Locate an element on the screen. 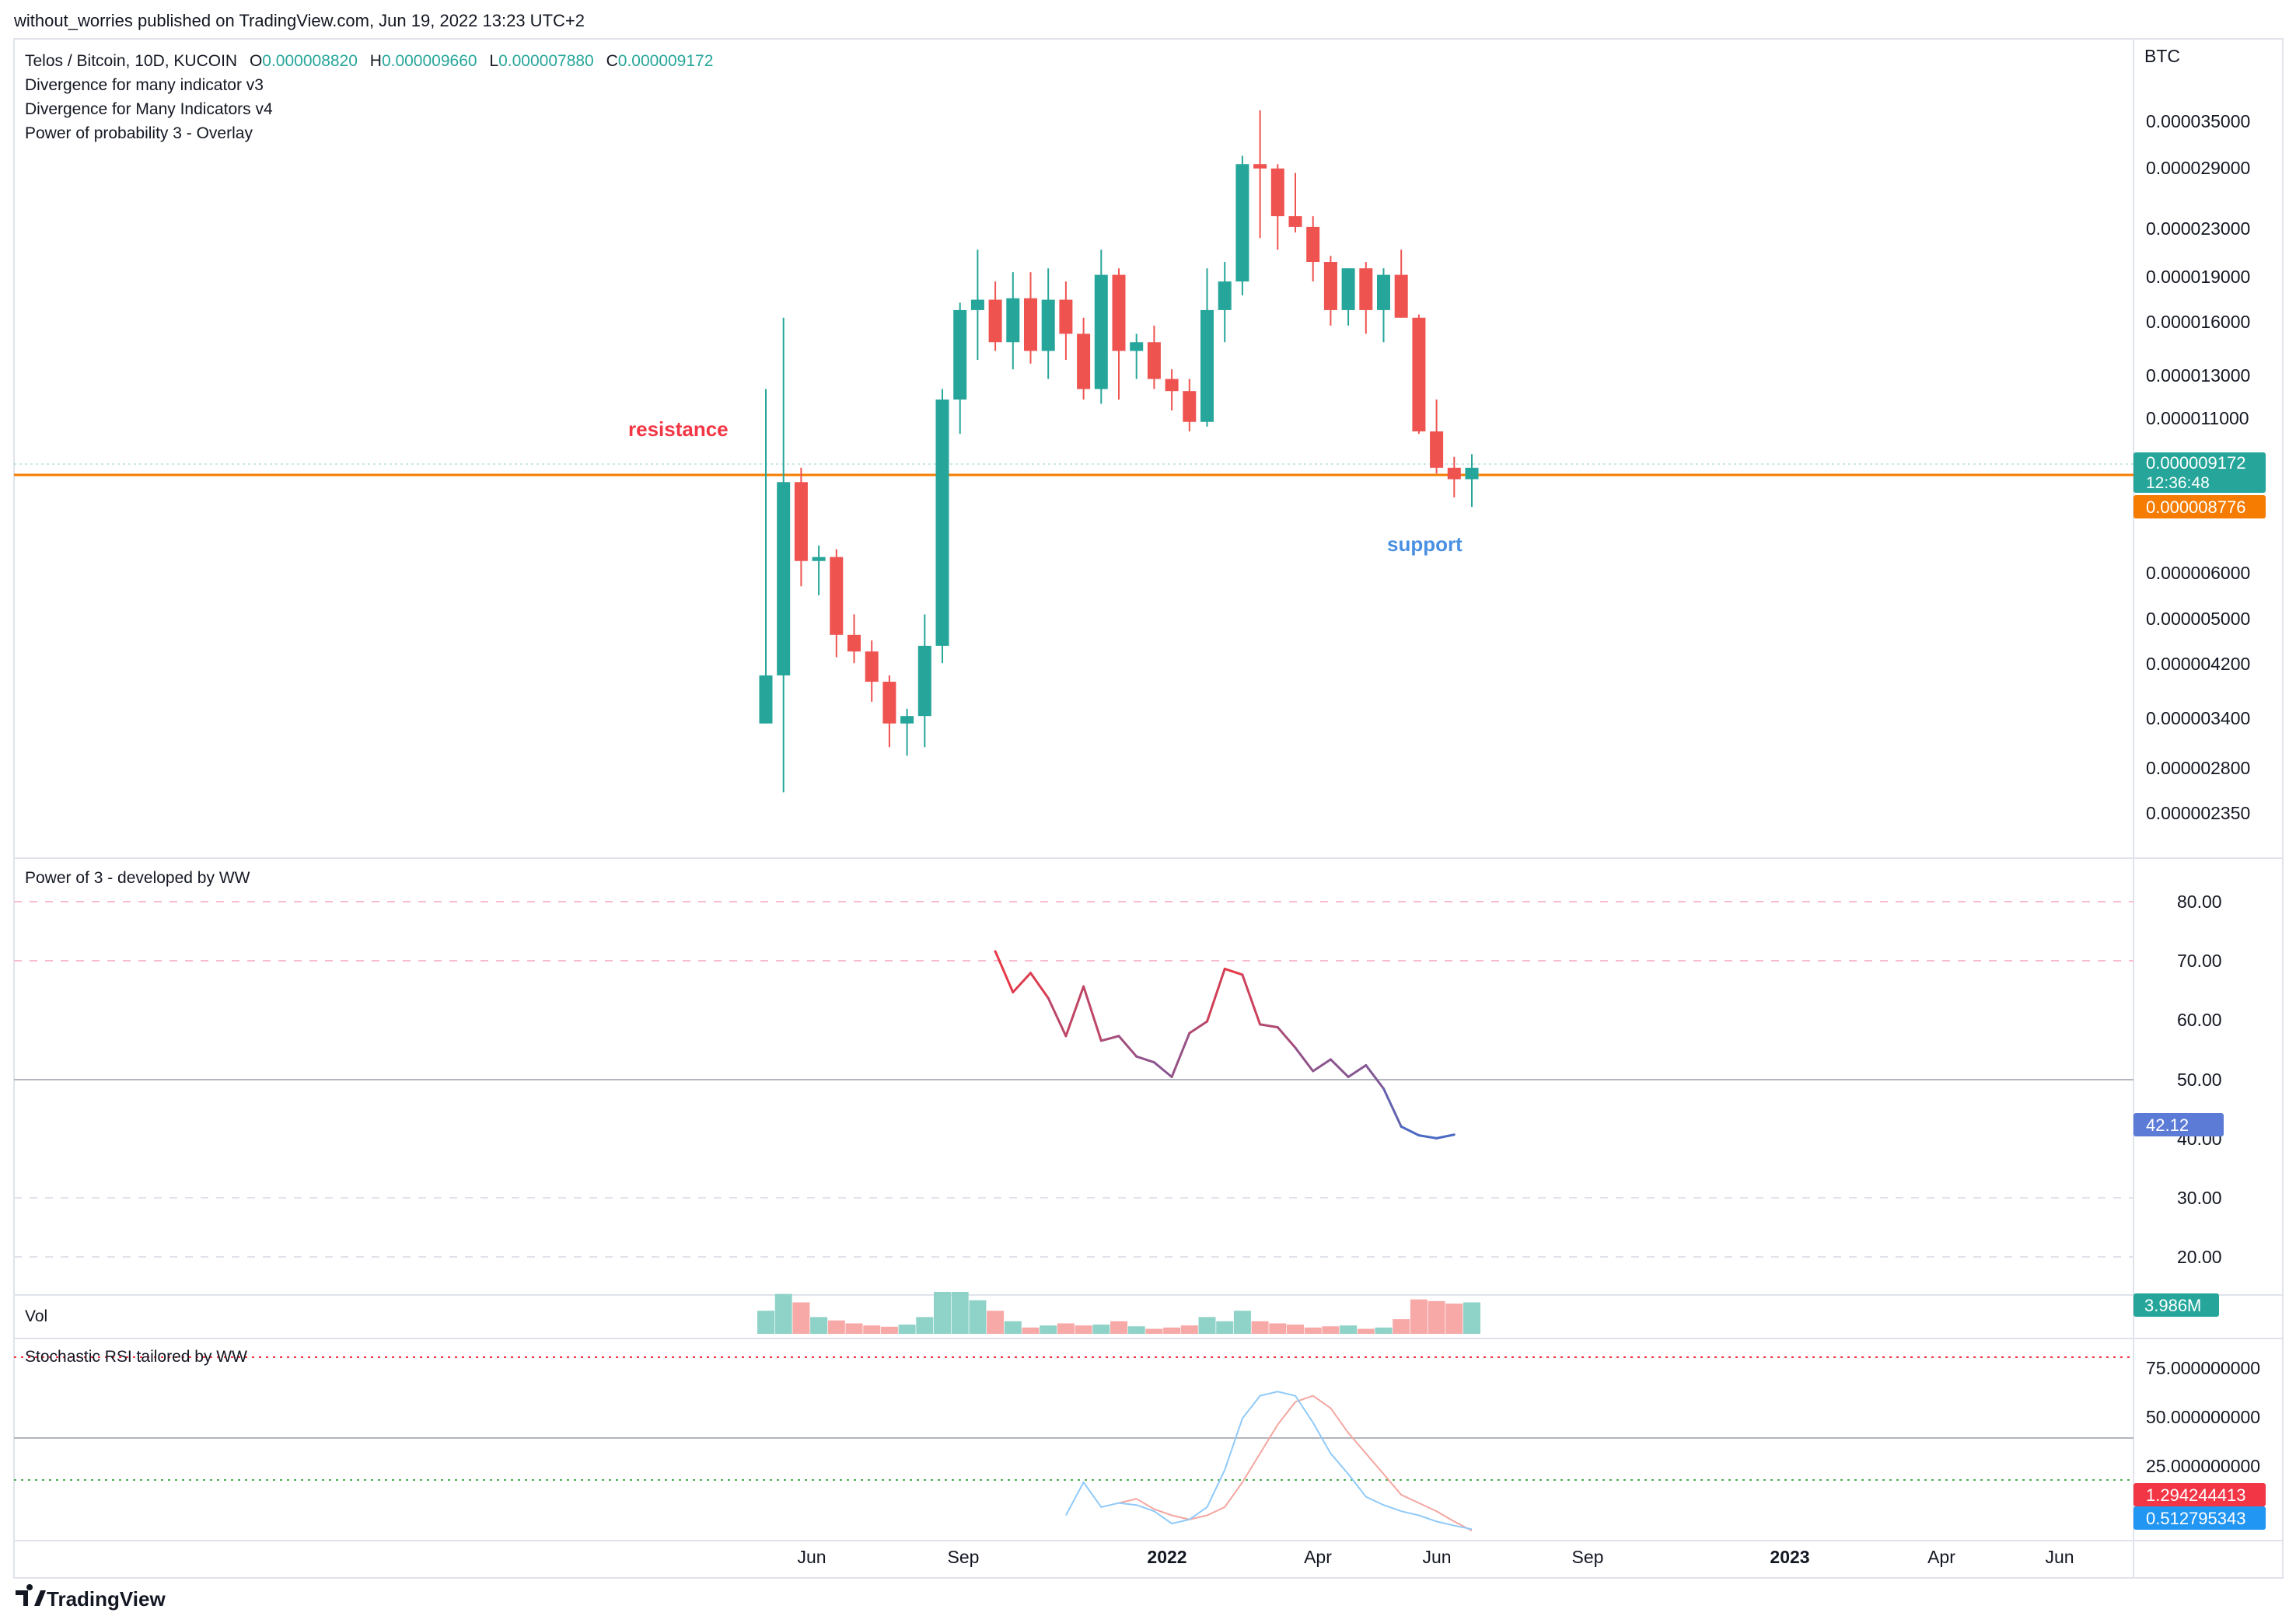 Image resolution: width=2296 pixels, height=1623 pixels. ohlc-high-value: 0.000009660 is located at coordinates (429, 61).